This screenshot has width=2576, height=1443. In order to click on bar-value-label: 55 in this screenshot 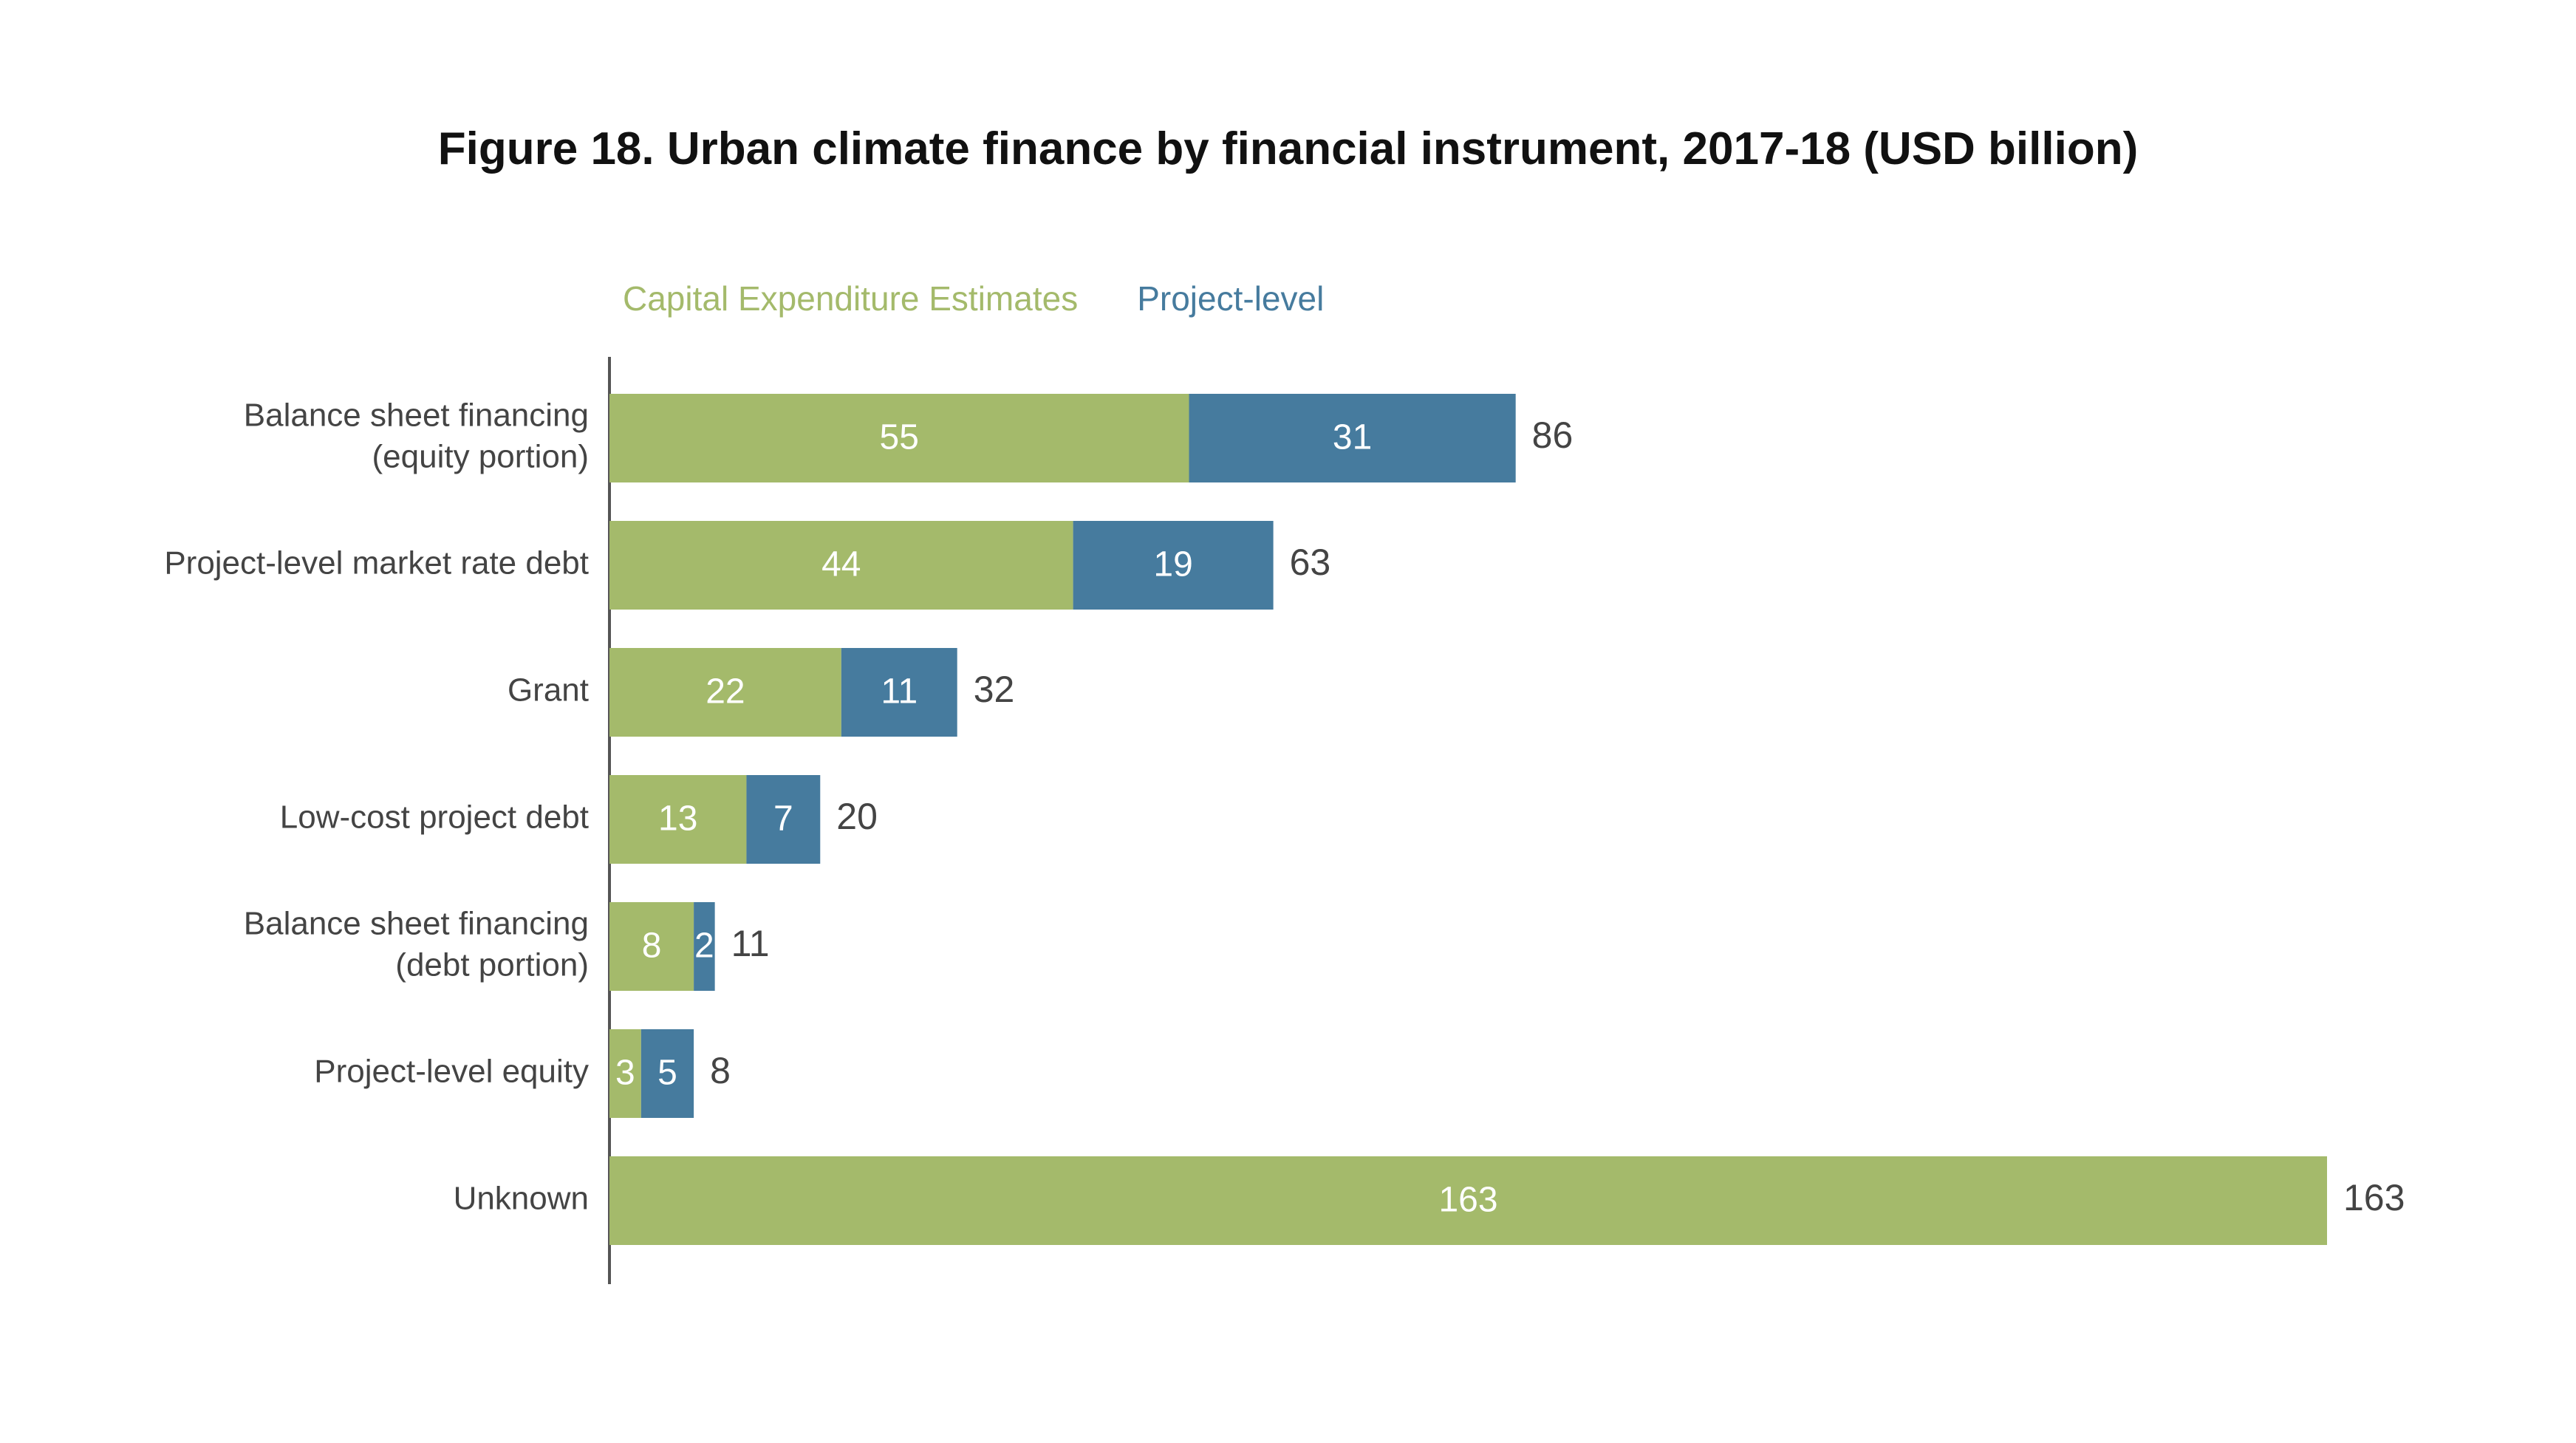, I will do `click(899, 437)`.